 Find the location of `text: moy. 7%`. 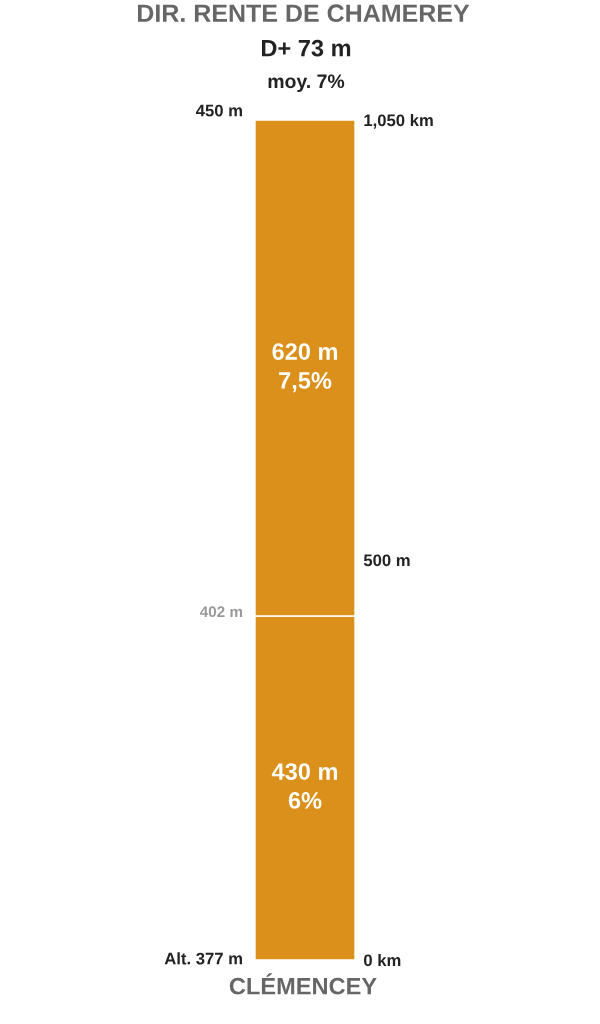

text: moy. 7% is located at coordinates (306, 83).